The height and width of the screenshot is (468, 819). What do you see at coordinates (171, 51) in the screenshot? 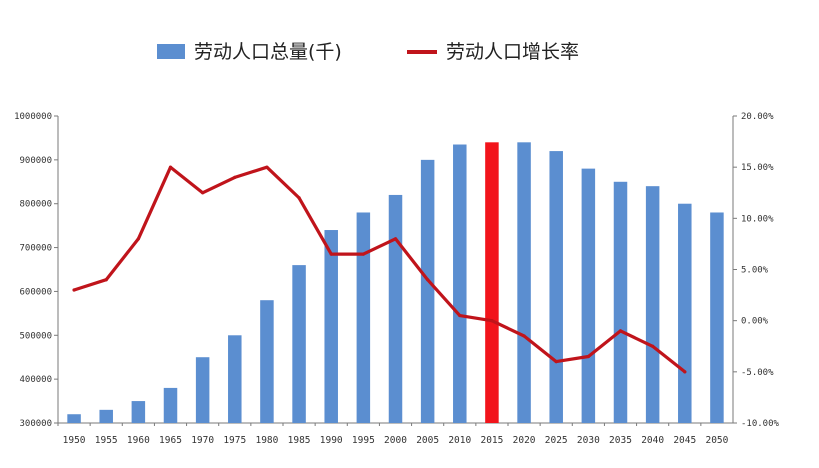
I see `legend-swatch-bar` at bounding box center [171, 51].